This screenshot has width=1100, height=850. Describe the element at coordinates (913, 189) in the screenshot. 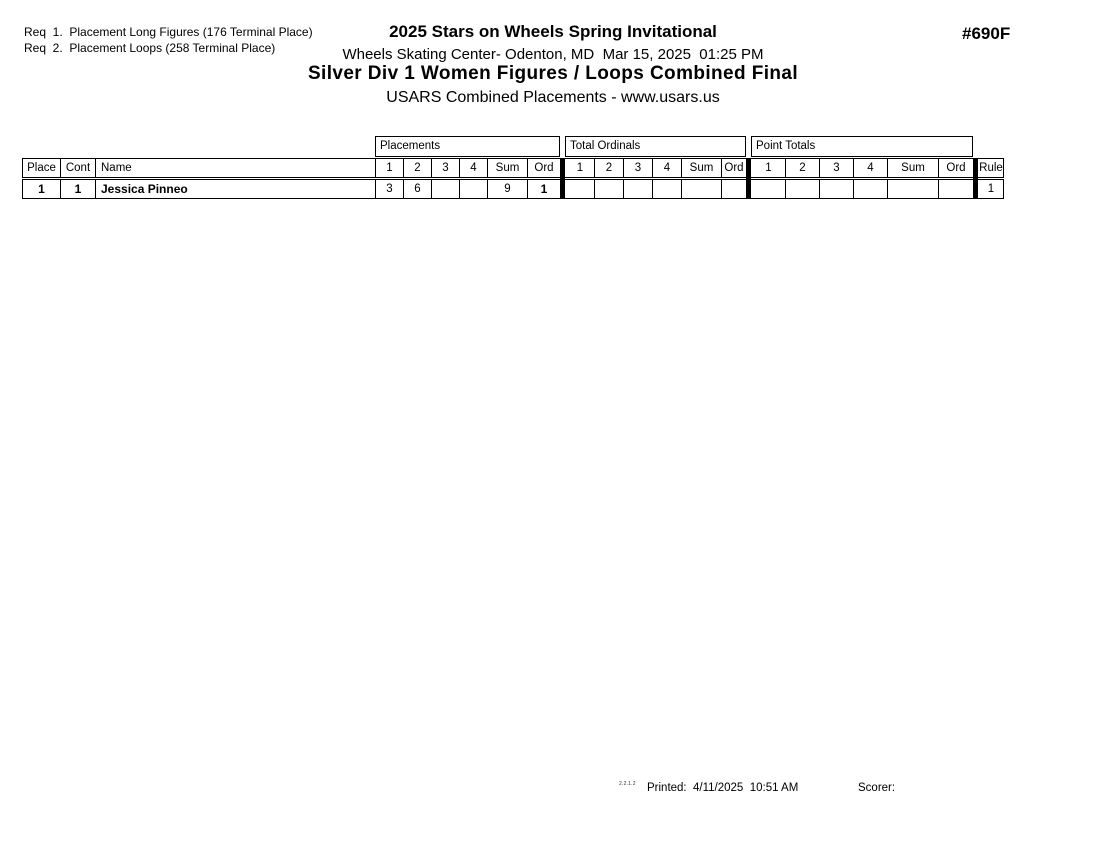

I see `cell-points-sum` at that location.